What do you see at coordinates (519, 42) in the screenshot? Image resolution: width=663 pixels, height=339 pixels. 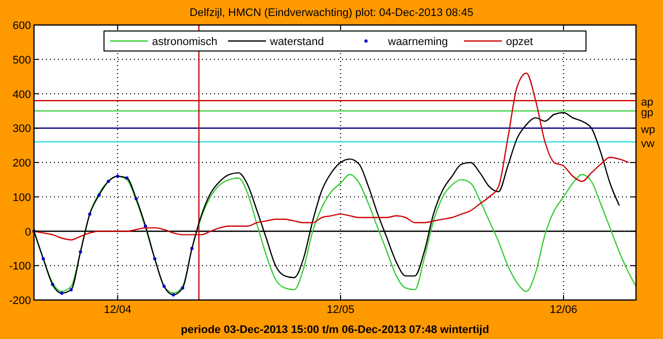 I see `legend-label: opzet` at bounding box center [519, 42].